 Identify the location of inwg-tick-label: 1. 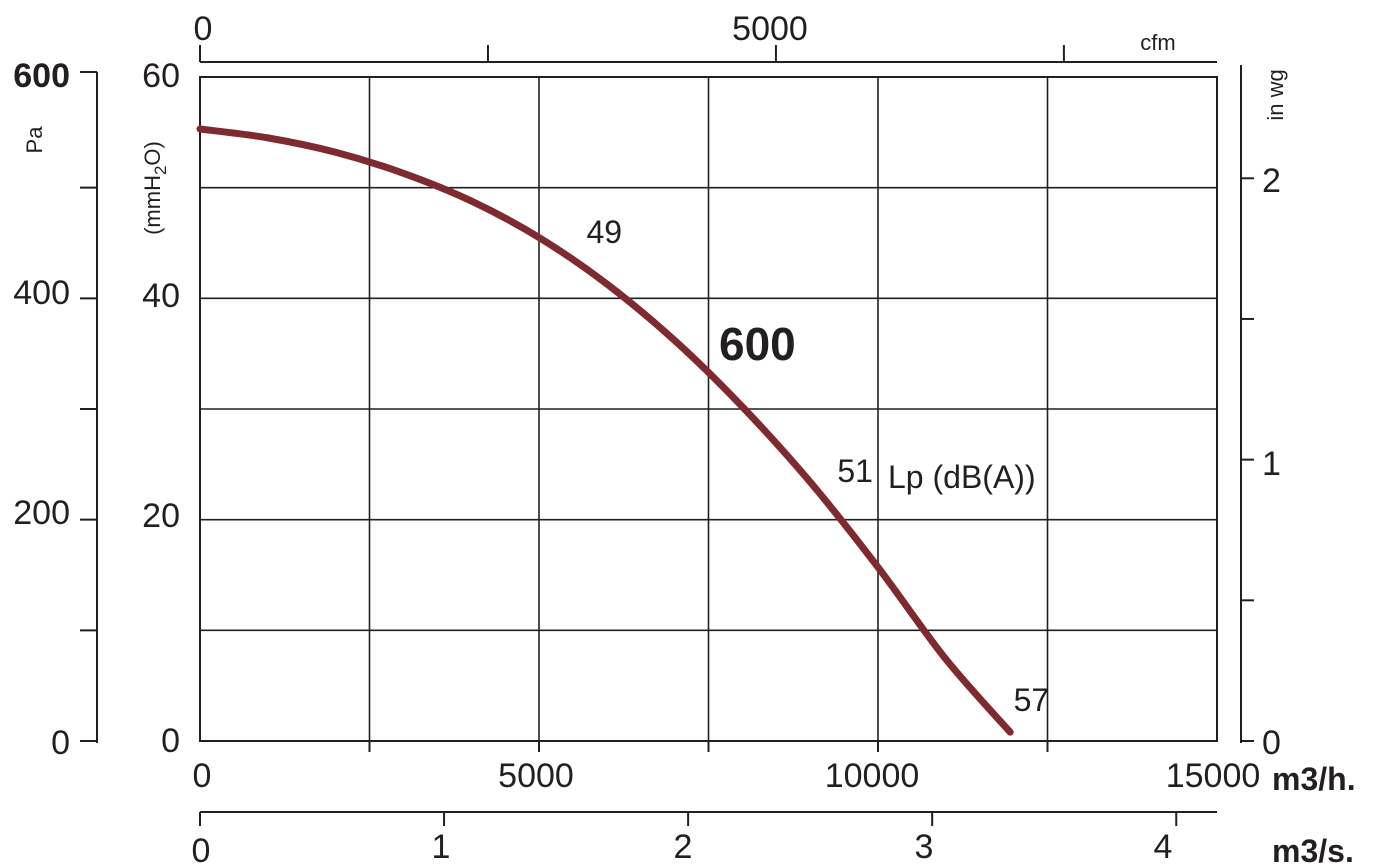
(1271, 464).